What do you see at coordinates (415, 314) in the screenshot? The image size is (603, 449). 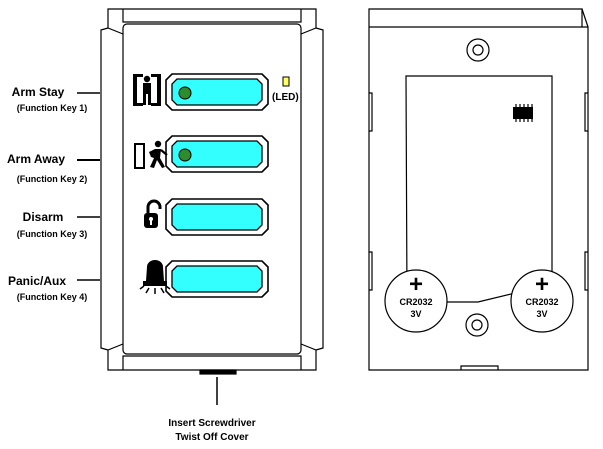 I see `battery-left-voltage: 3V` at bounding box center [415, 314].